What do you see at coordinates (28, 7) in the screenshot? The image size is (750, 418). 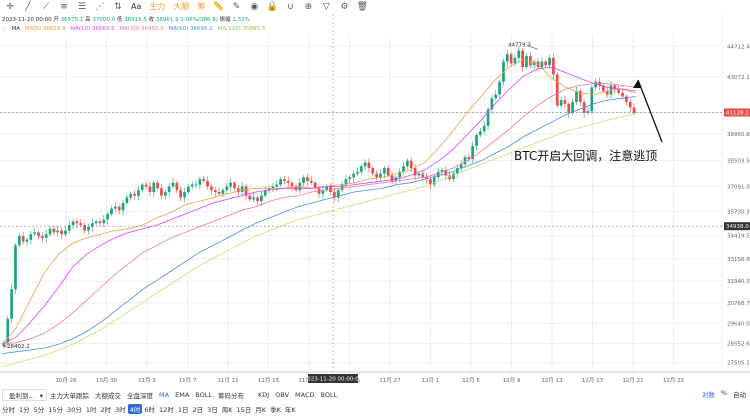 I see `trendline-icon: ╱` at bounding box center [28, 7].